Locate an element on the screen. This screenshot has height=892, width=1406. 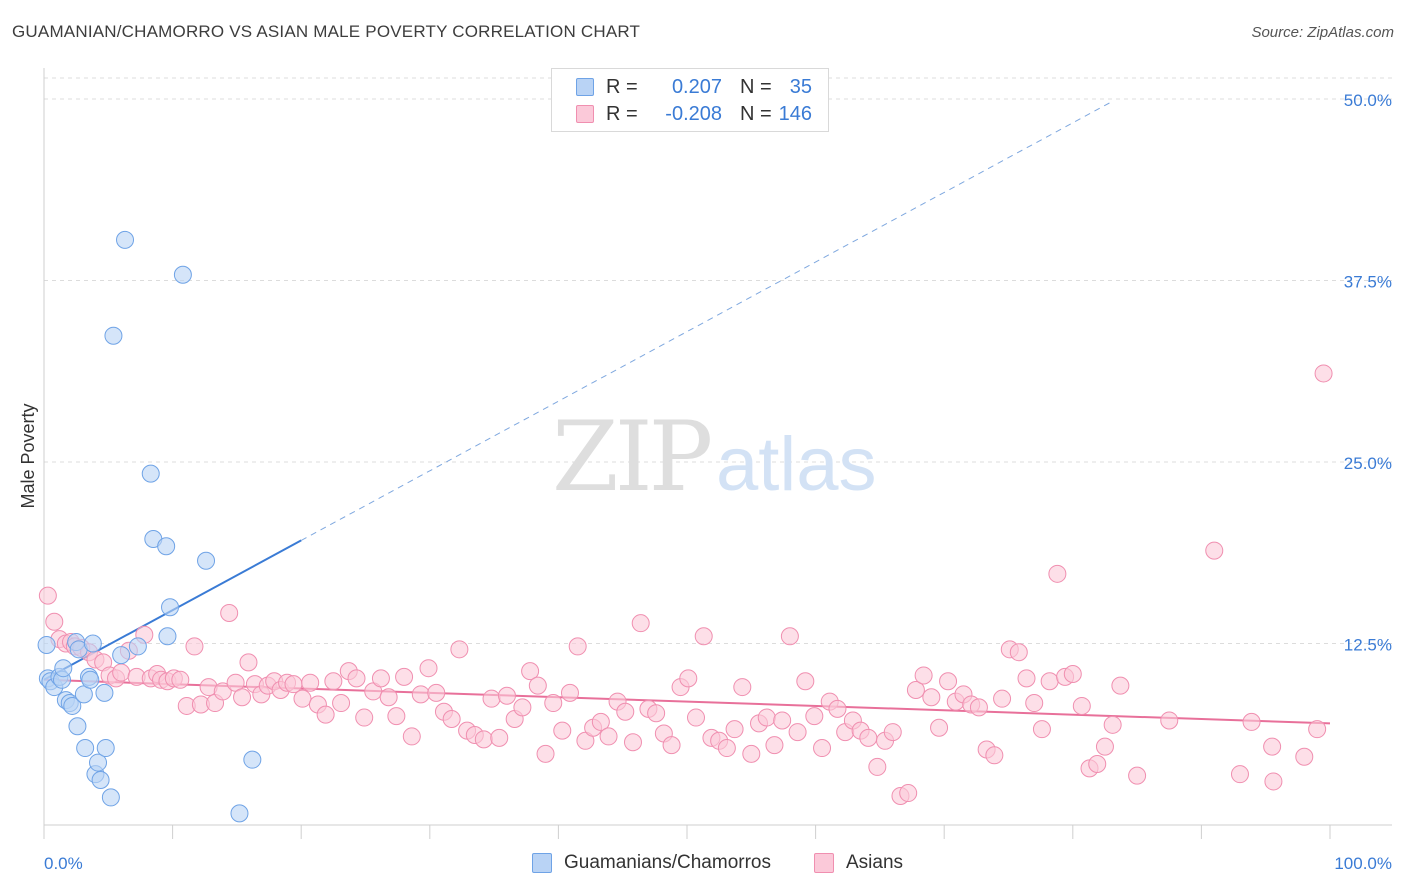
y-axis-label: Male Poverty is located at coordinates (28, 455).